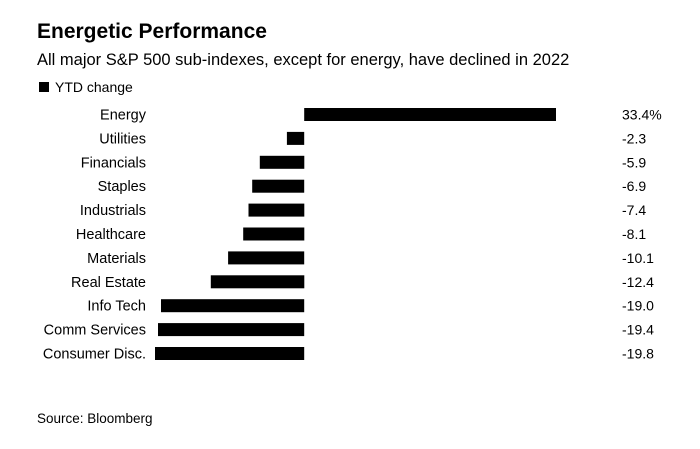 This screenshot has width=700, height=449. Describe the element at coordinates (95, 418) in the screenshot. I see `source-note: Source: Bloomberg` at that location.